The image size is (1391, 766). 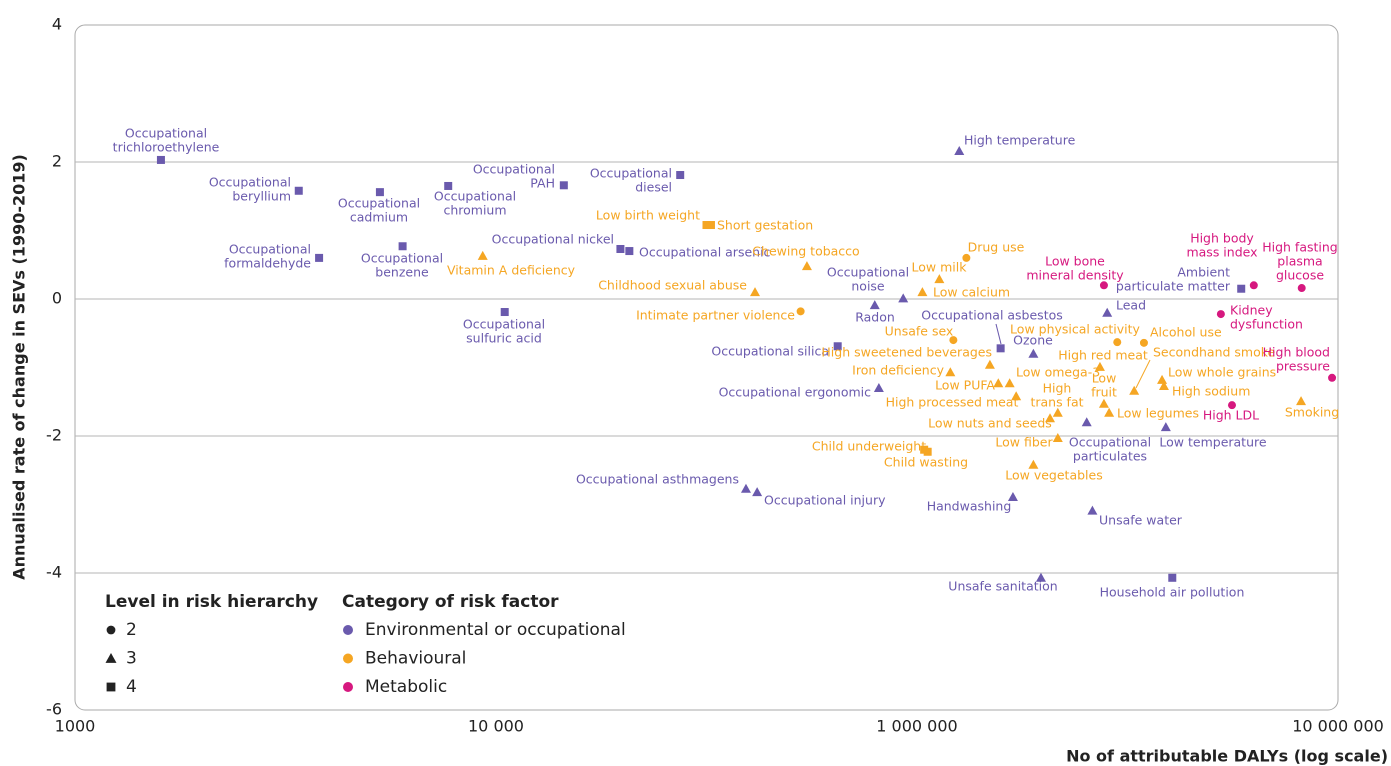 What do you see at coordinates (131, 659) in the screenshot?
I see `legend-label: 3` at bounding box center [131, 659].